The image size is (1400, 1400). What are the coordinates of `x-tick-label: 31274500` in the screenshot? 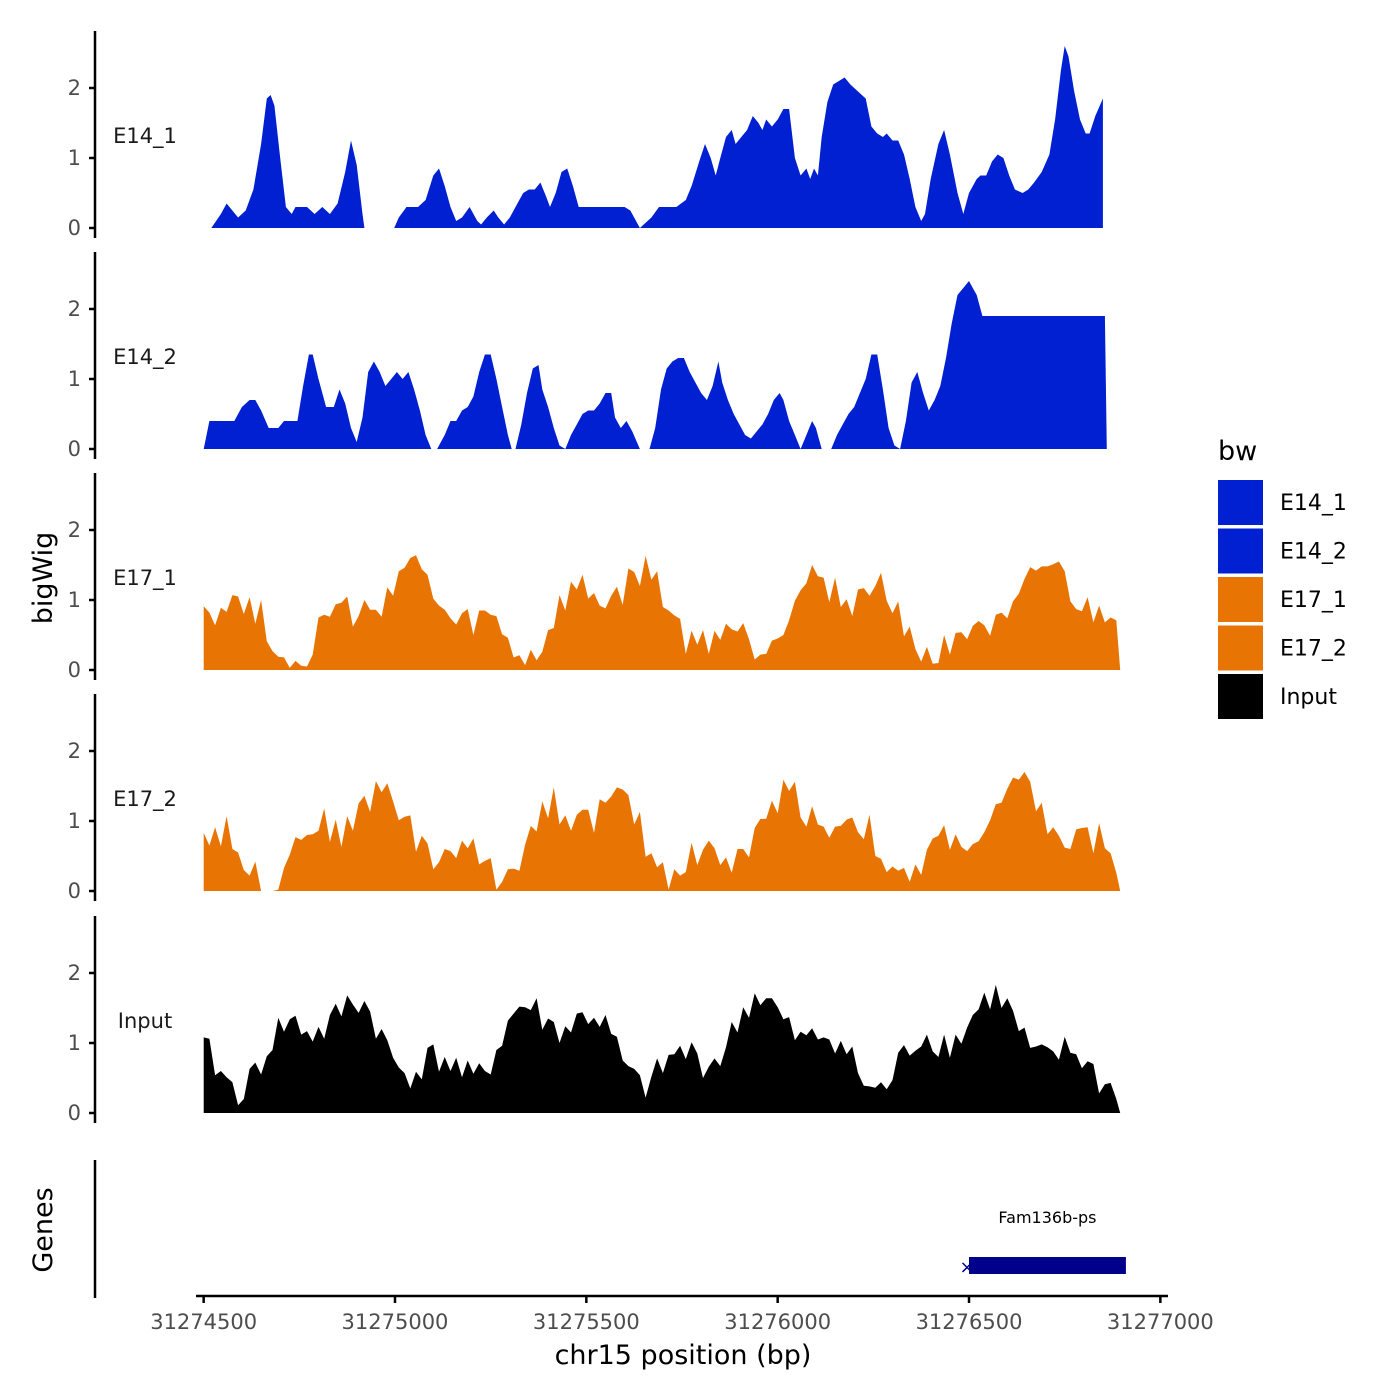 It's located at (203, 1322).